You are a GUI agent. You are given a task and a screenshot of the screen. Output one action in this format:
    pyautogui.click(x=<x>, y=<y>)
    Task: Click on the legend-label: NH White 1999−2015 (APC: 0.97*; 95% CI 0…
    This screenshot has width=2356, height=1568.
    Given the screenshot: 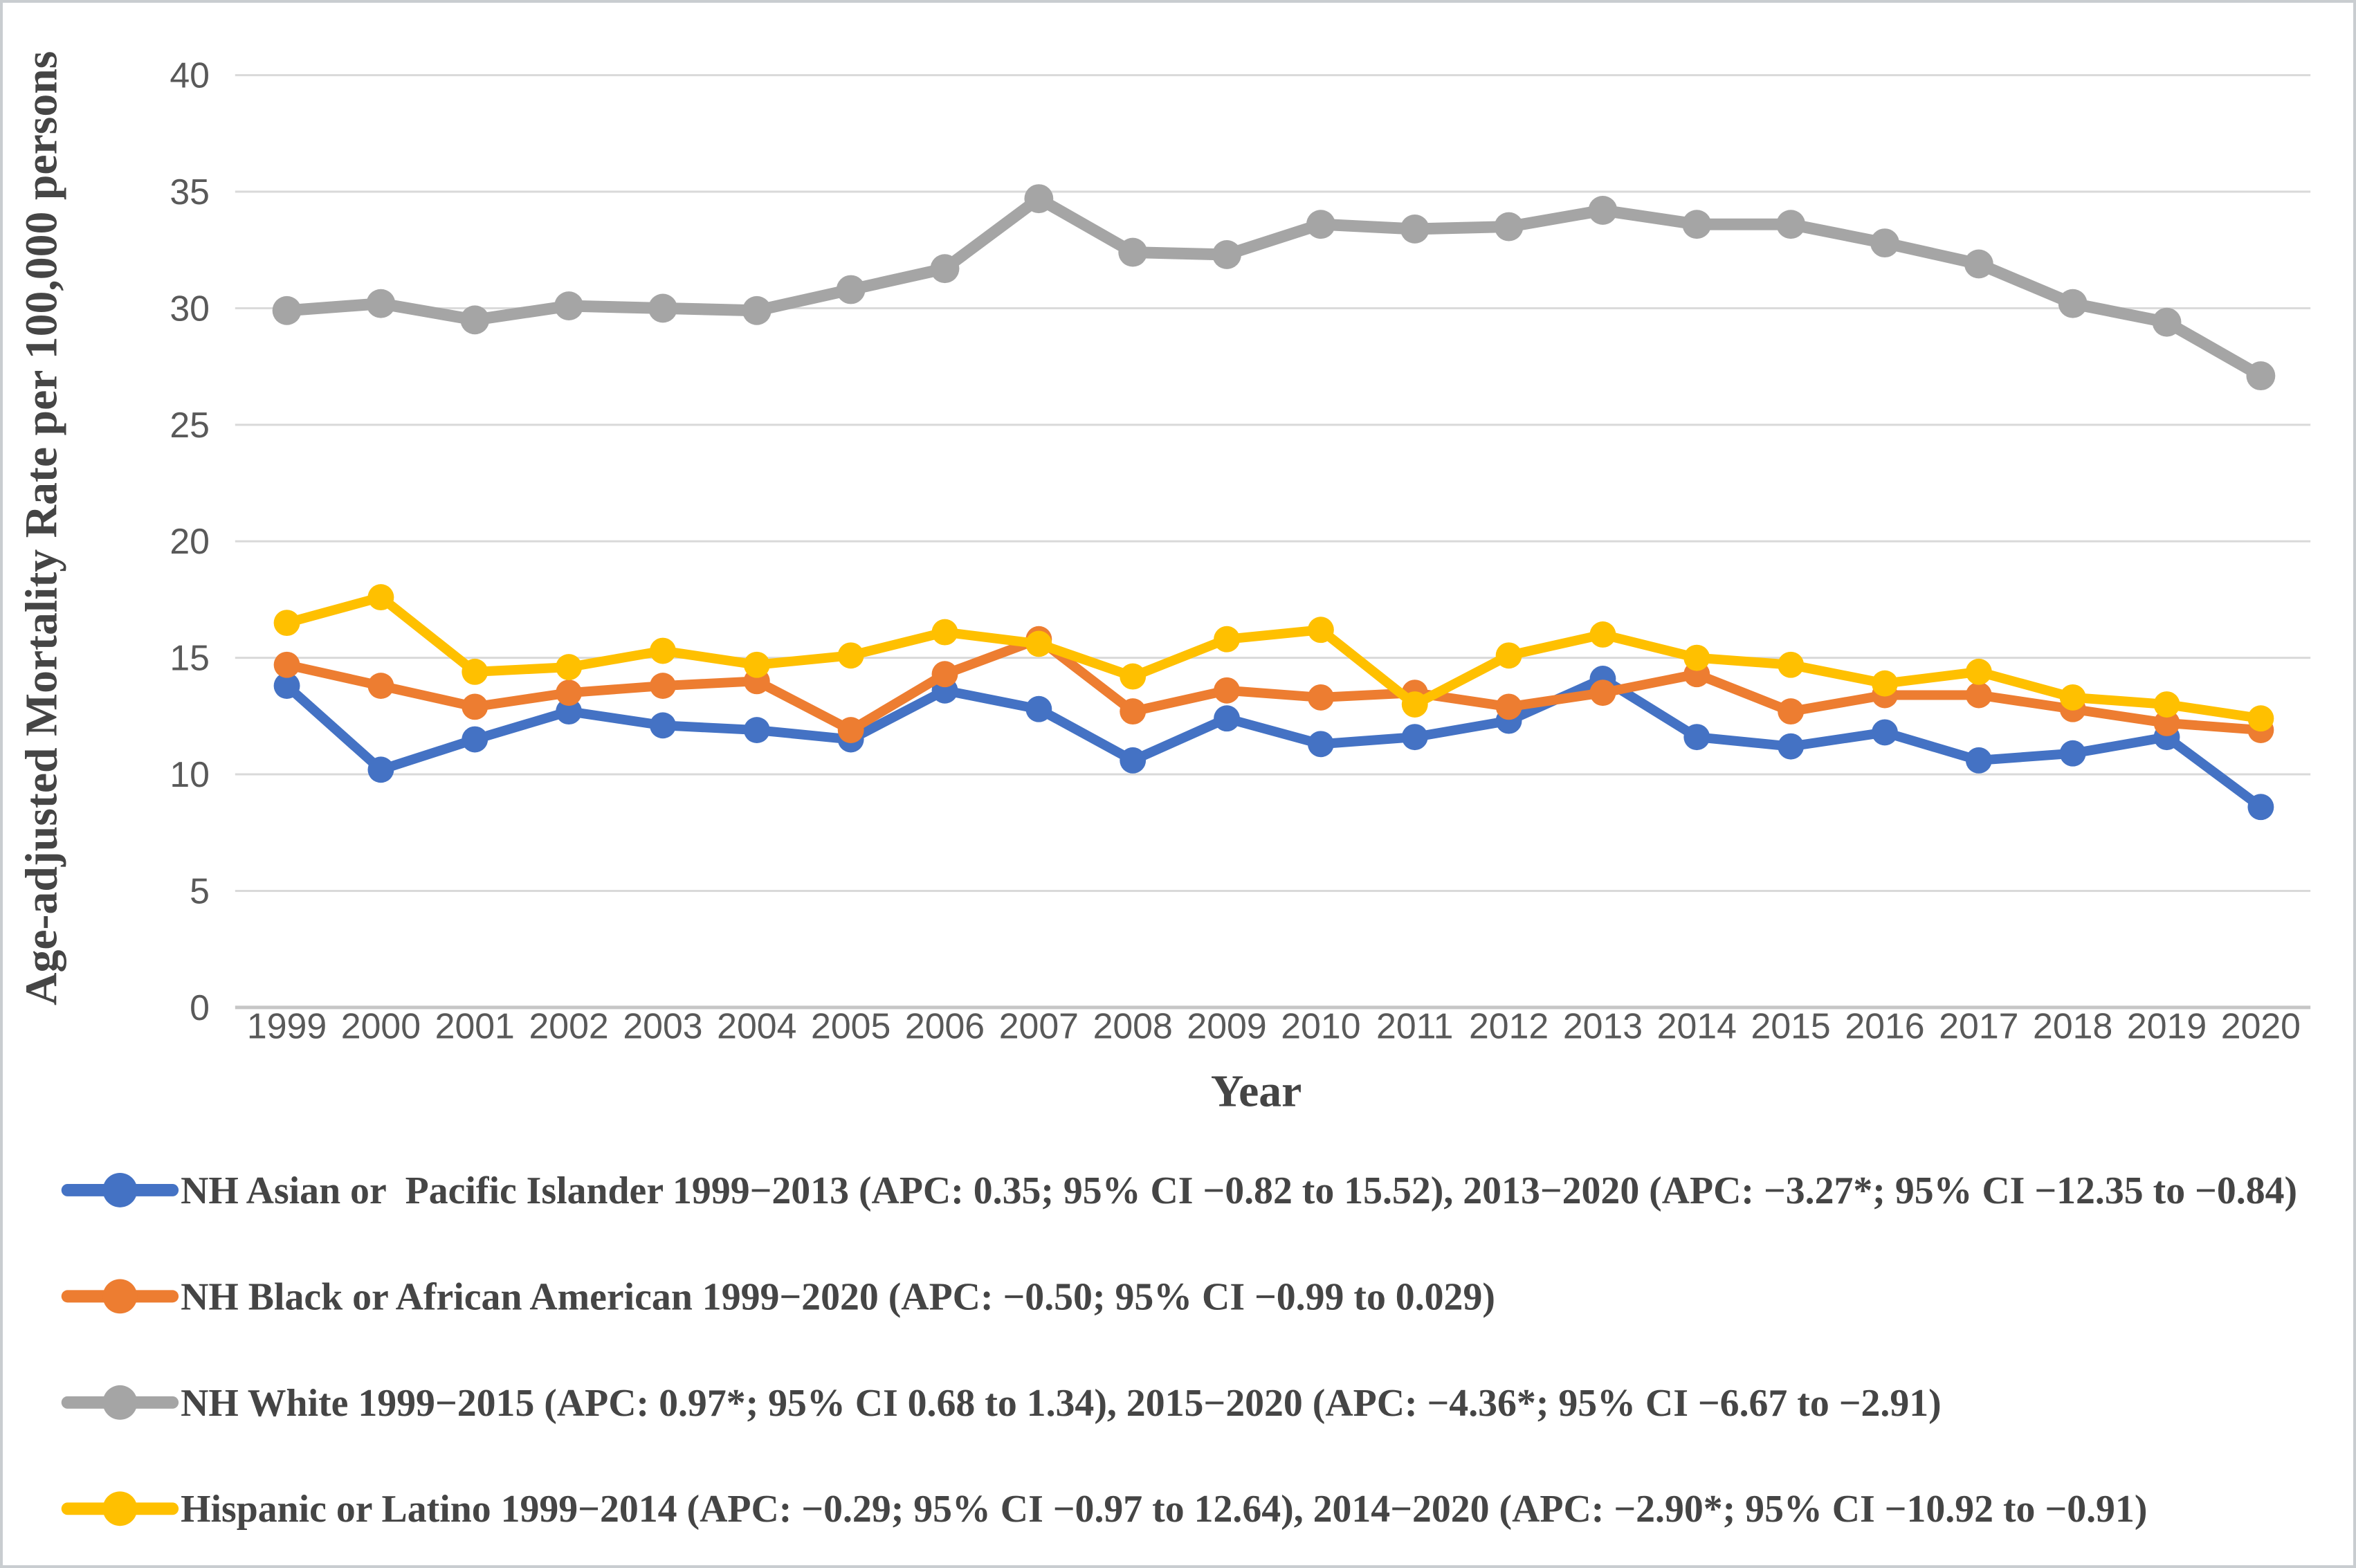 What is the action you would take?
    pyautogui.click(x=1061, y=1403)
    